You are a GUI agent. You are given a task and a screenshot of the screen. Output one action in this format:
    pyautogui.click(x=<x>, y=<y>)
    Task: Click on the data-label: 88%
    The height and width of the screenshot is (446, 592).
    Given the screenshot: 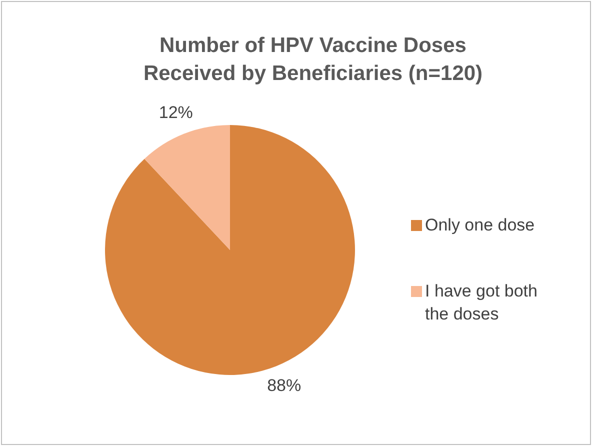 What is the action you would take?
    pyautogui.click(x=284, y=386)
    